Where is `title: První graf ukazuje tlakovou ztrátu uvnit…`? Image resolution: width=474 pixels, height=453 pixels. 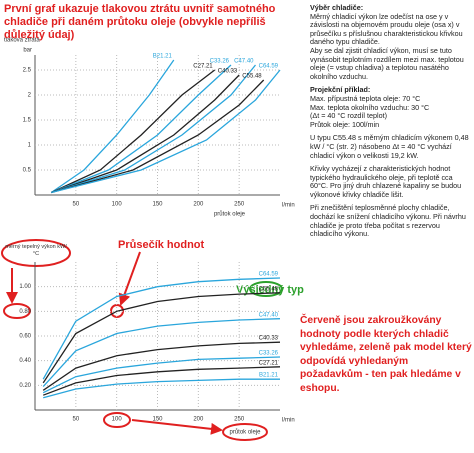 title: První graf ukazuje tlakovou ztrátu uvnit… is located at coordinates (140, 22).